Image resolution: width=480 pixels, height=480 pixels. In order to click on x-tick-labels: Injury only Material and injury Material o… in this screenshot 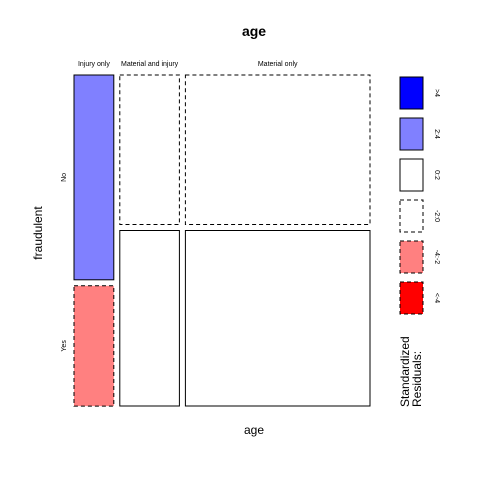, I will do `click(188, 64)`.